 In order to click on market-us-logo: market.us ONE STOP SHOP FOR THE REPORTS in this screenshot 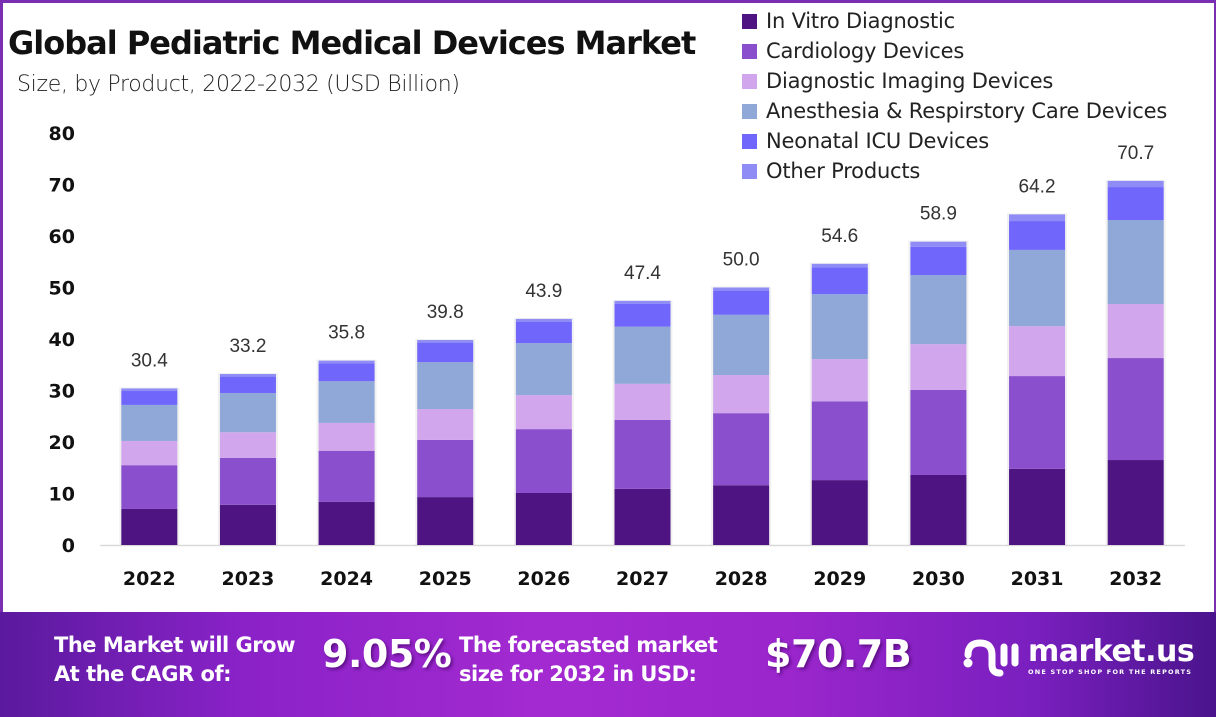, I will do `click(1078, 655)`.